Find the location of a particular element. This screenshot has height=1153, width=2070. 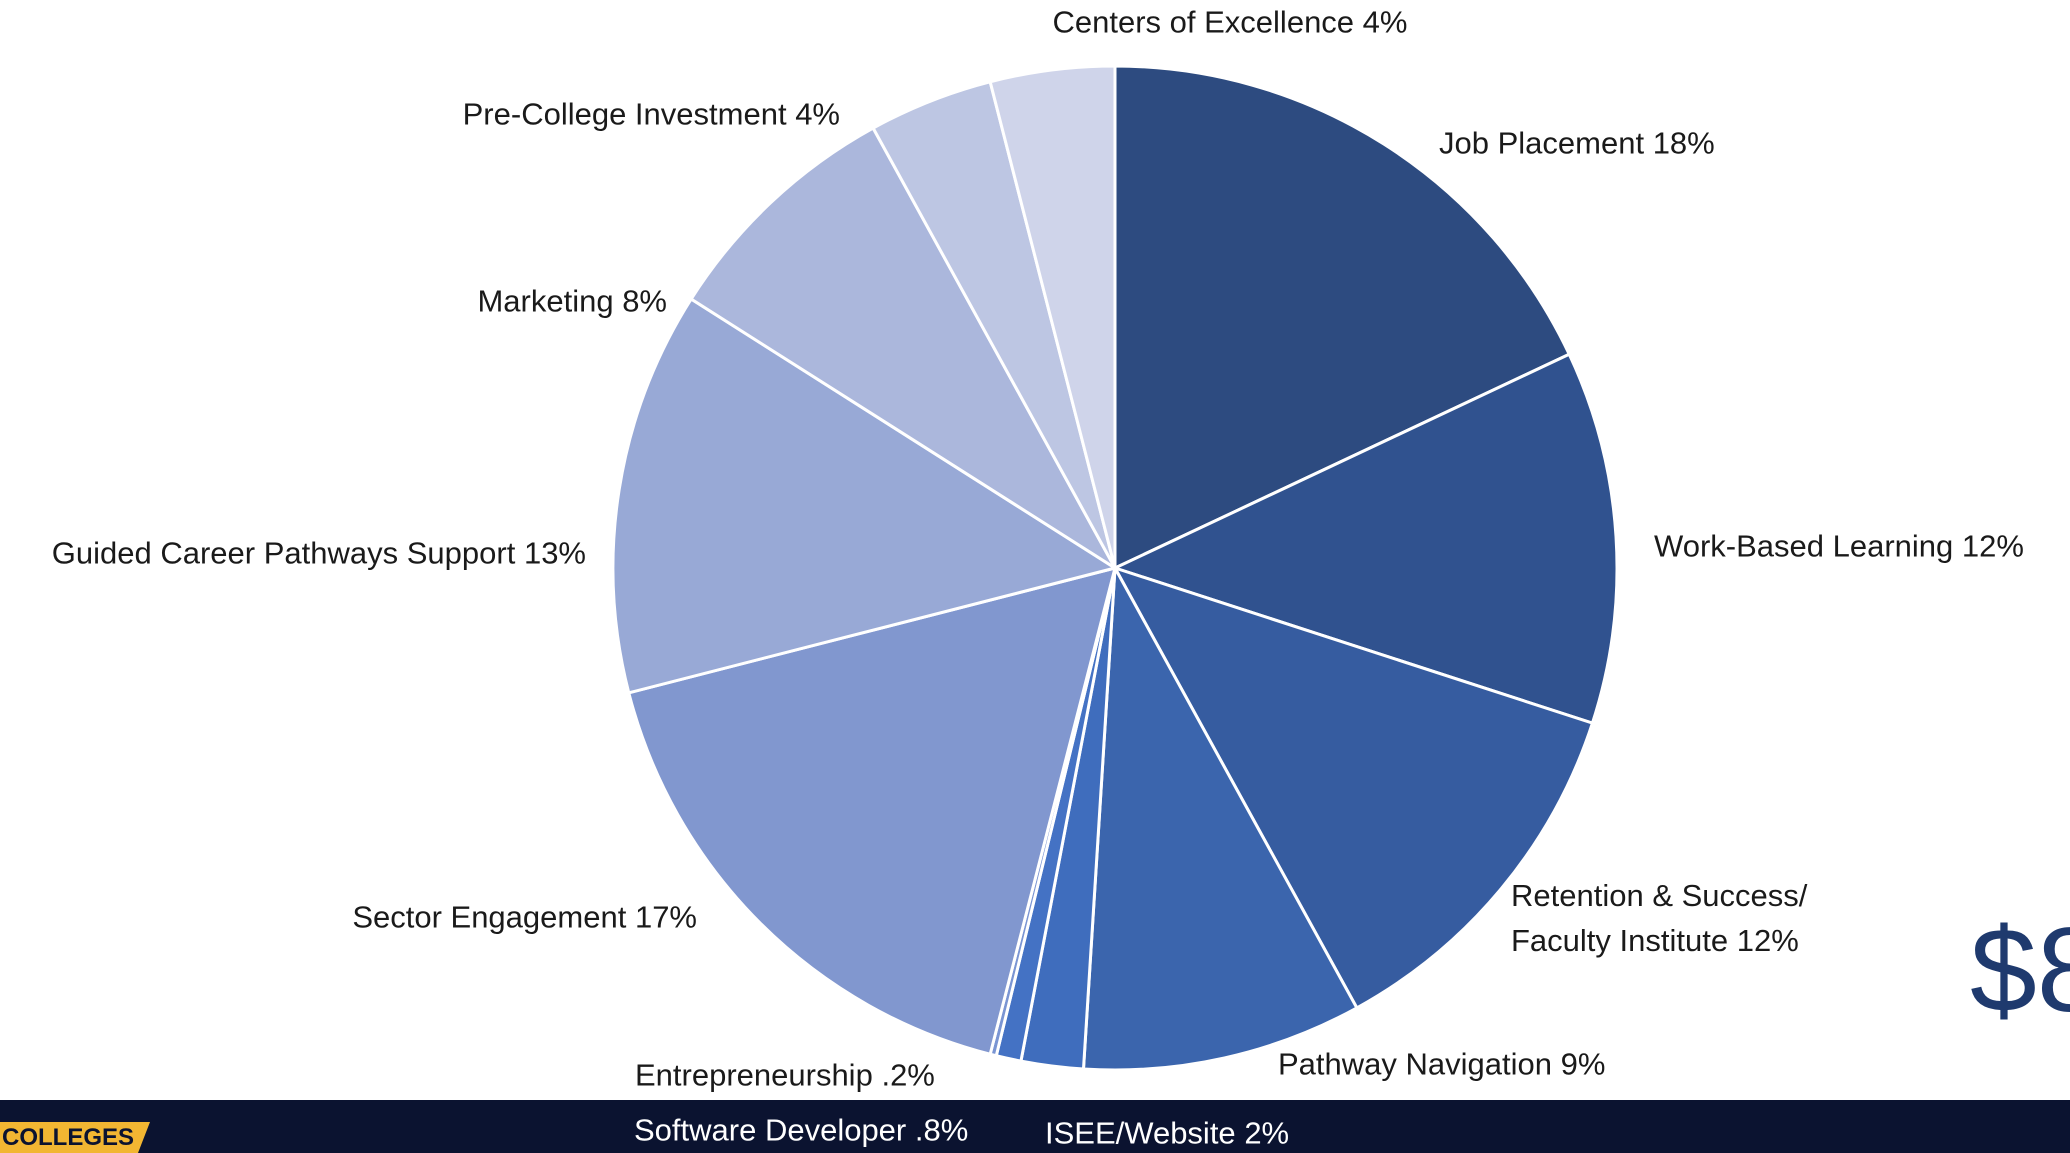

slice-name: Sector Engagement is located at coordinates (489, 917).